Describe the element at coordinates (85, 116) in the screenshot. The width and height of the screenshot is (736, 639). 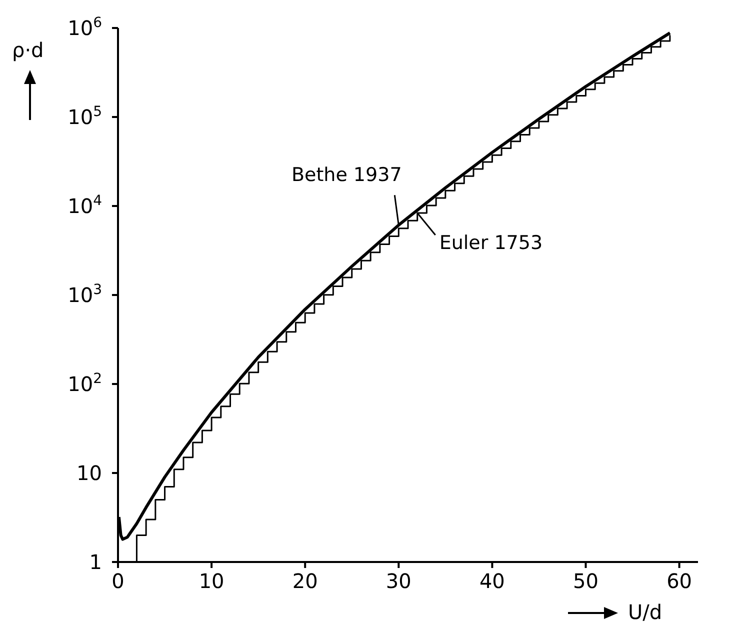
I see `y-tick-label: 10$^{5}$` at that location.